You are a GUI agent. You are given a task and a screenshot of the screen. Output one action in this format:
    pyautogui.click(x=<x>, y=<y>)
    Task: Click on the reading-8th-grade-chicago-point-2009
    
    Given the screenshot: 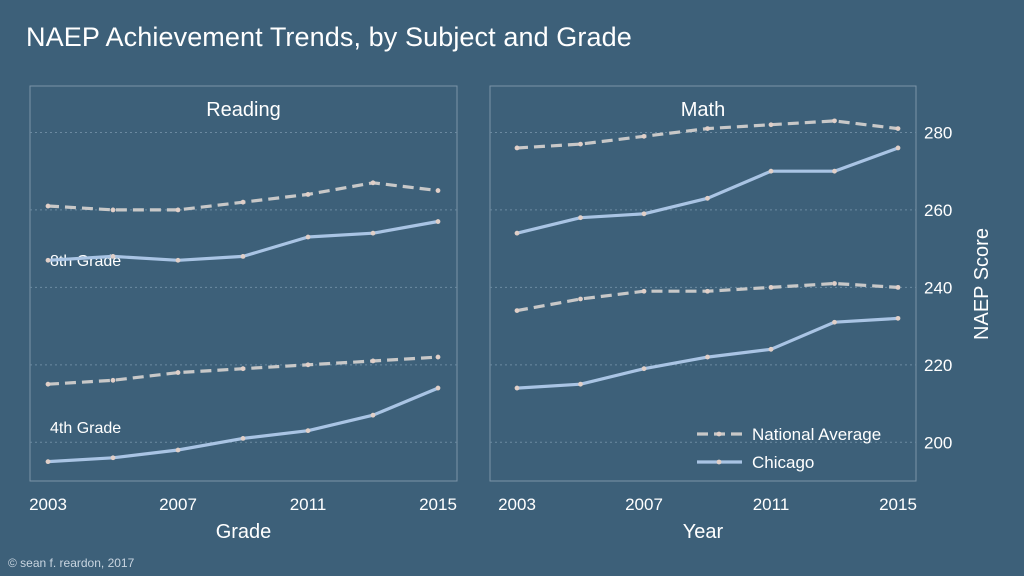 What is the action you would take?
    pyautogui.click(x=243, y=256)
    